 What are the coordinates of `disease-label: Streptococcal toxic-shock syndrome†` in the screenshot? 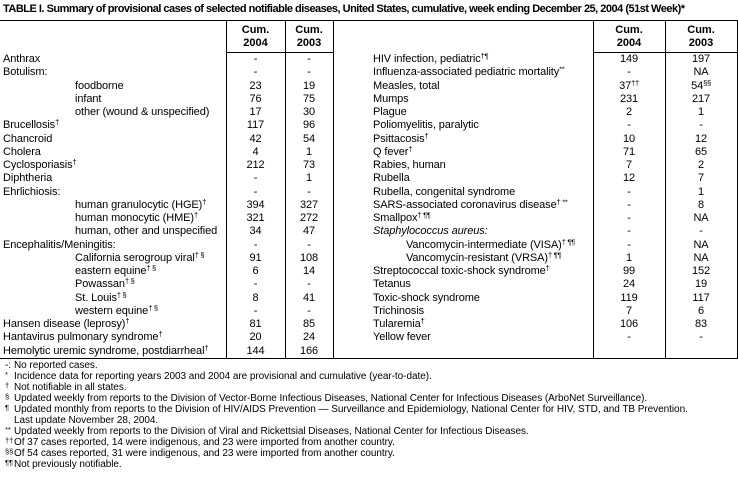 It's located at (461, 270).